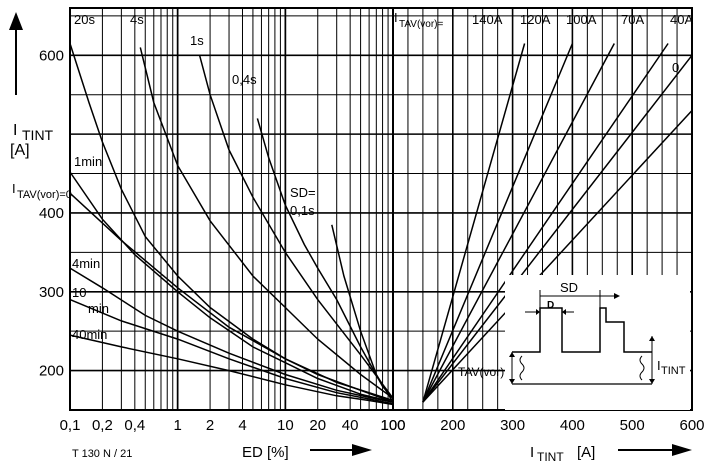 Image resolution: width=712 pixels, height=461 pixels. What do you see at coordinates (16, 53) in the screenshot?
I see `y-axis-arrow` at bounding box center [16, 53].